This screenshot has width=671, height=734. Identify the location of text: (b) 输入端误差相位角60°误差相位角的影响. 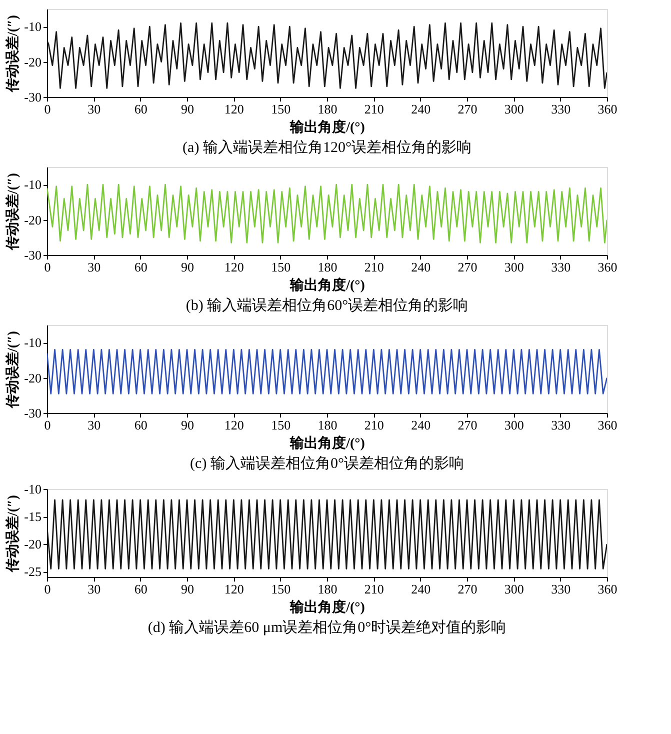
(327, 305).